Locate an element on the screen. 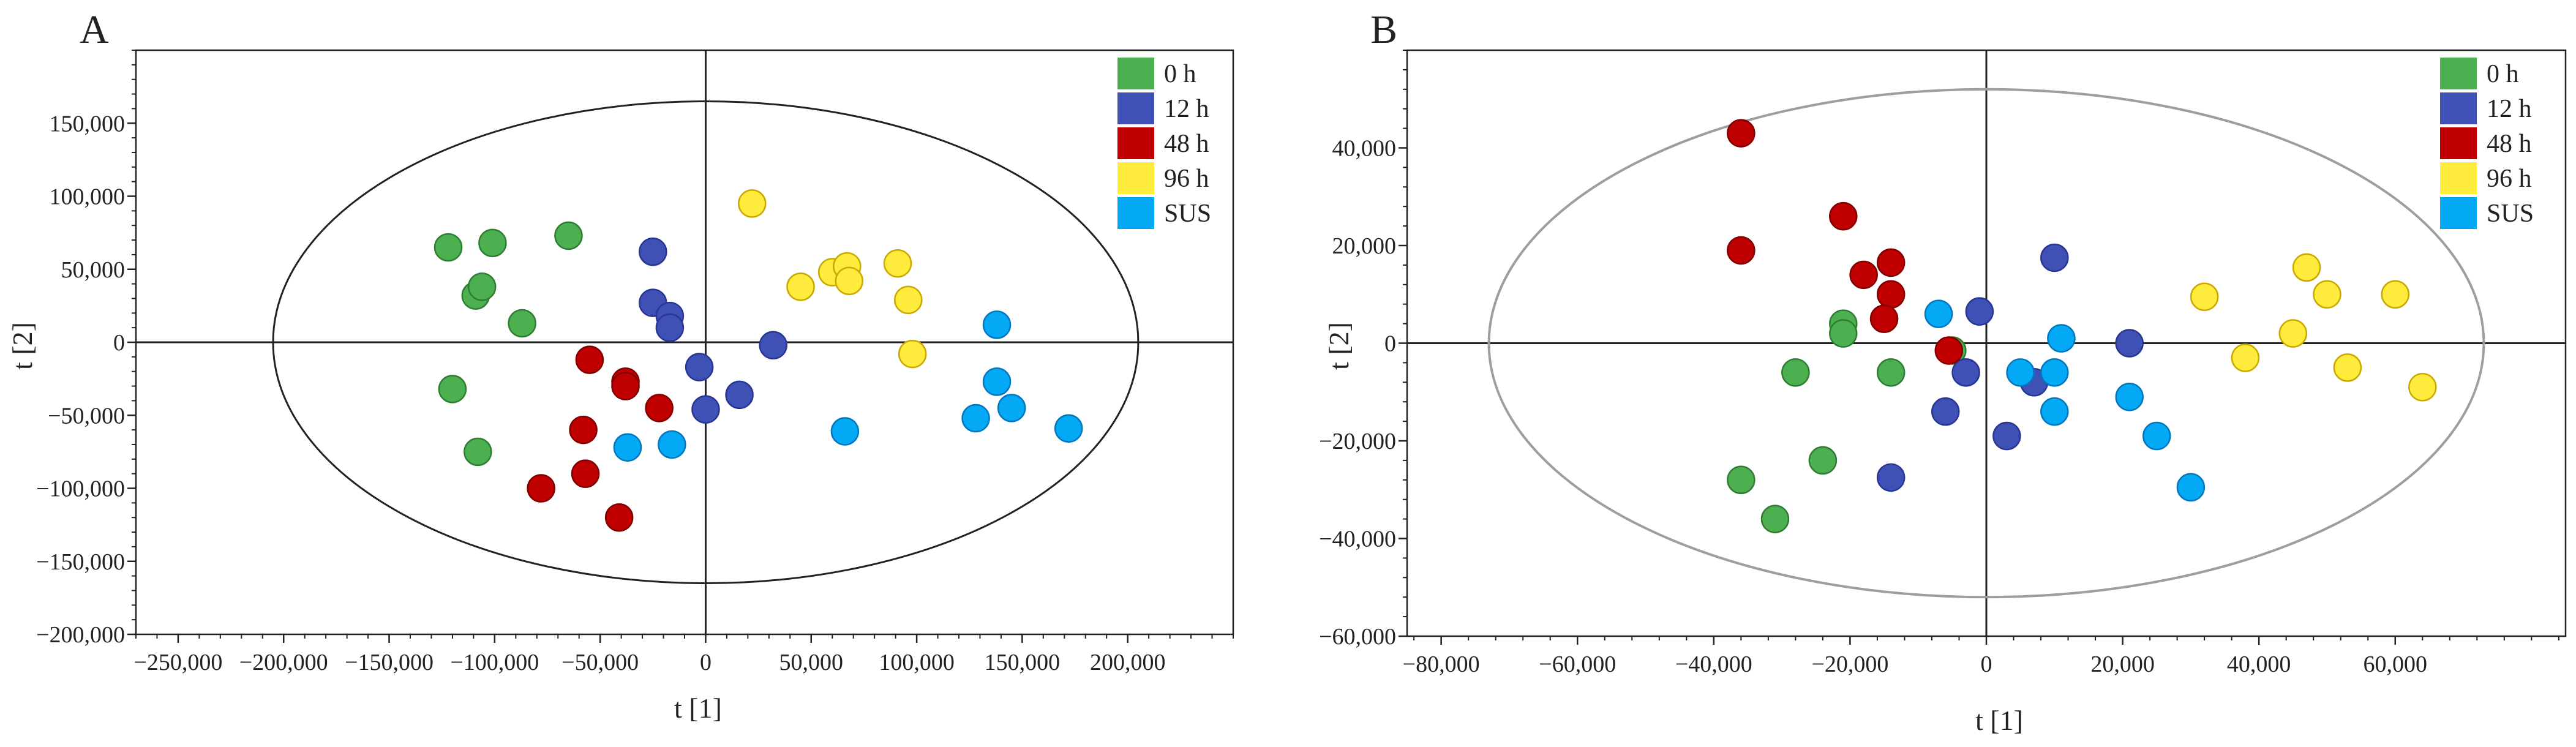  panel-a-legend-label-sus: SUS is located at coordinates (1187, 214).